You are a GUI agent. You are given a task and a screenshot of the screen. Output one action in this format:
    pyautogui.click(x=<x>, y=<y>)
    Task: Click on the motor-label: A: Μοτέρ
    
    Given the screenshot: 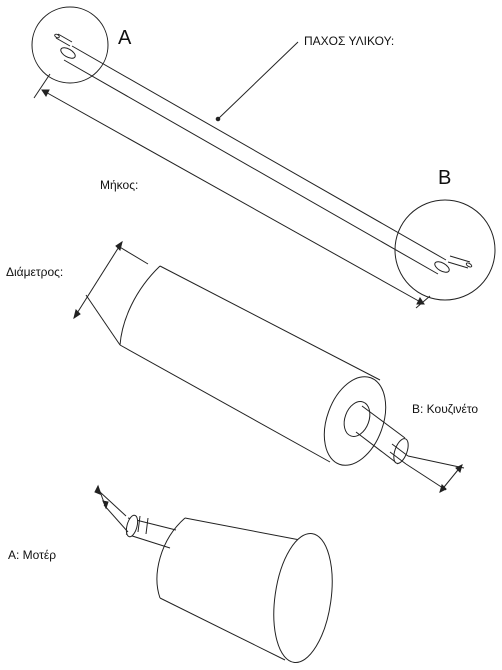 What is the action you would take?
    pyautogui.click(x=32, y=555)
    